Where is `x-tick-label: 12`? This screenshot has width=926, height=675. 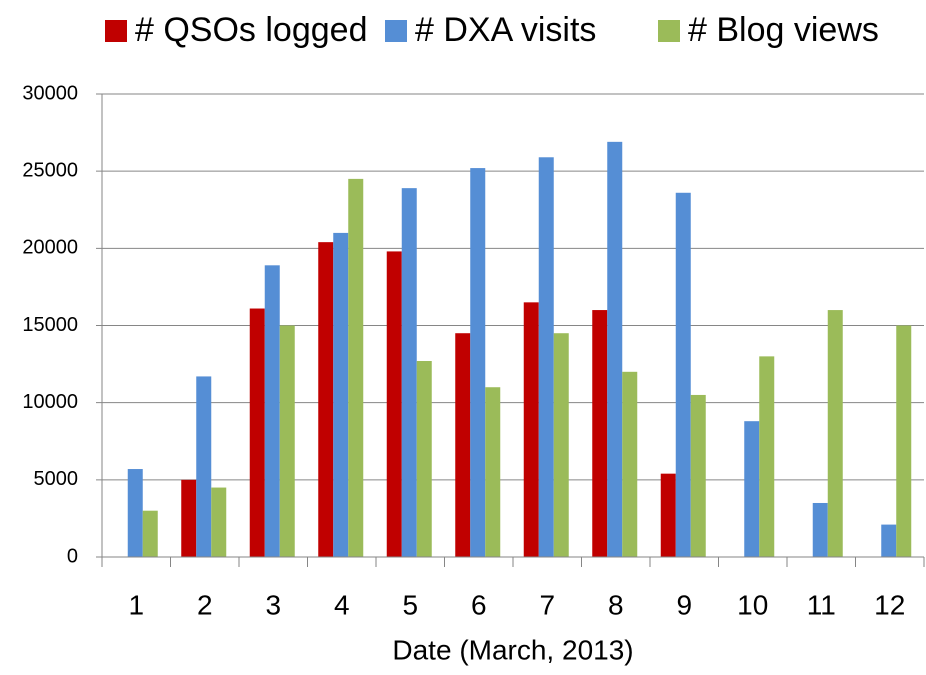
x-tick-label: 12 is located at coordinates (889, 604).